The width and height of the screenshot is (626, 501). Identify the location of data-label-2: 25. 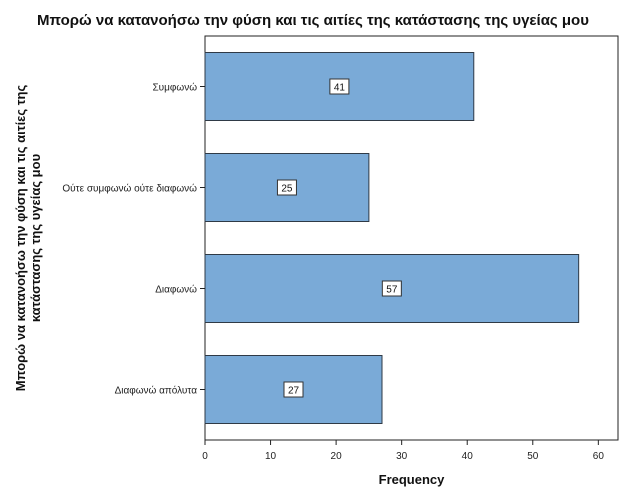
(287, 189).